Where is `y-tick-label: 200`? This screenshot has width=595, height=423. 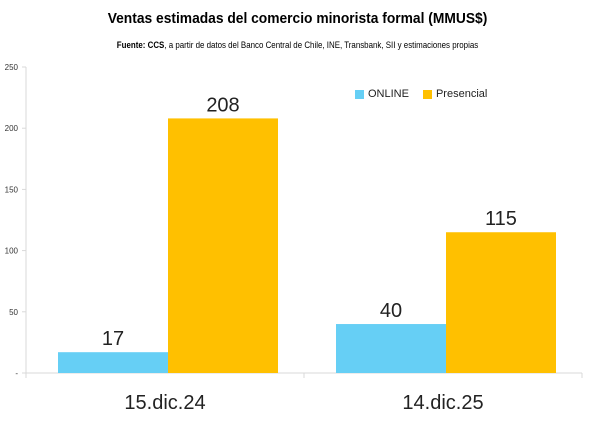 y-tick-label: 200 is located at coordinates (12, 128).